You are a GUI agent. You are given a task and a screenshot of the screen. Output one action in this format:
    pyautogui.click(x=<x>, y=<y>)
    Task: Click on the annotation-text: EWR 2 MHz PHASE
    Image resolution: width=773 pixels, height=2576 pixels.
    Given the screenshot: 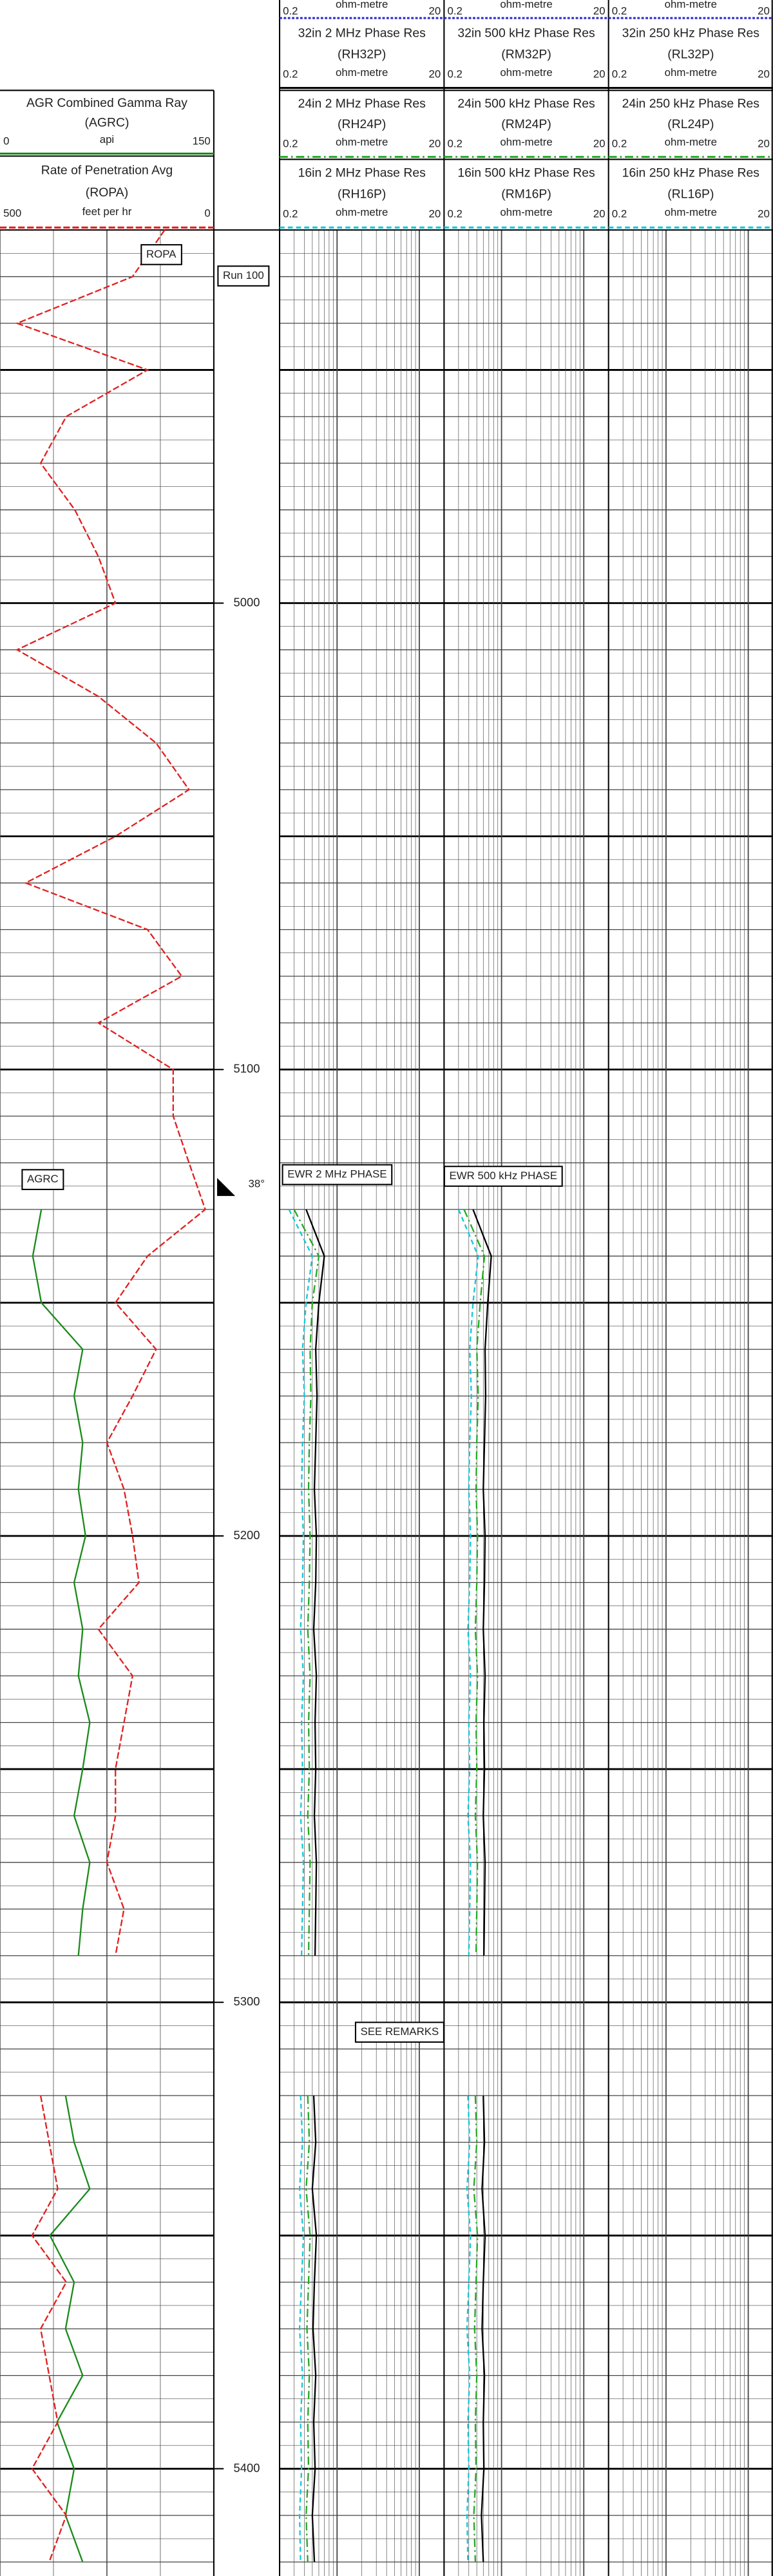 What is the action you would take?
    pyautogui.click(x=336, y=1174)
    